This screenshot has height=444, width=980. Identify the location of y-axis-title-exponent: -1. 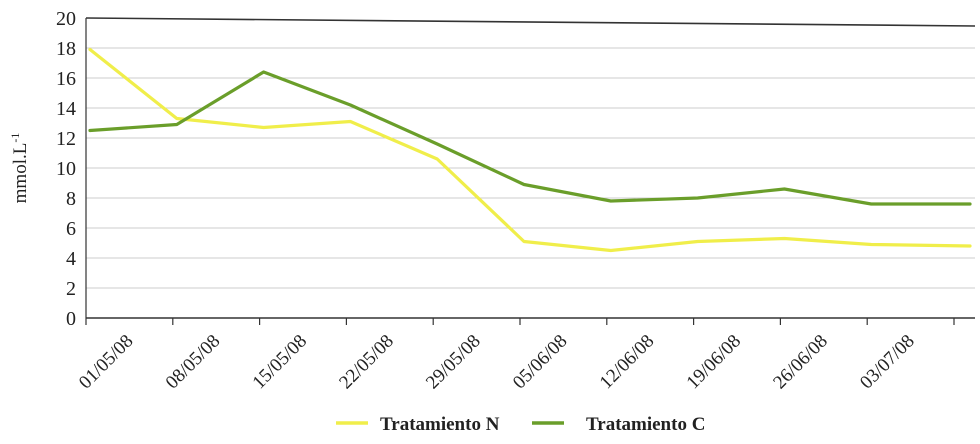
(15, 138).